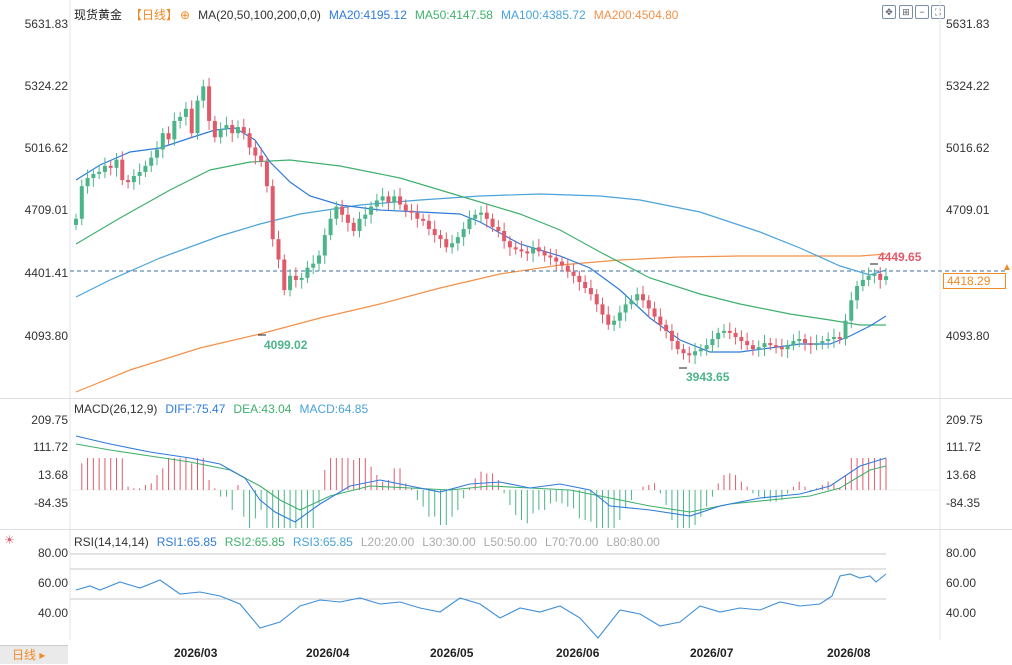 The width and height of the screenshot is (1012, 665). What do you see at coordinates (116, 409) in the screenshot?
I see `macd-title: MACD(26,12,9)` at bounding box center [116, 409].